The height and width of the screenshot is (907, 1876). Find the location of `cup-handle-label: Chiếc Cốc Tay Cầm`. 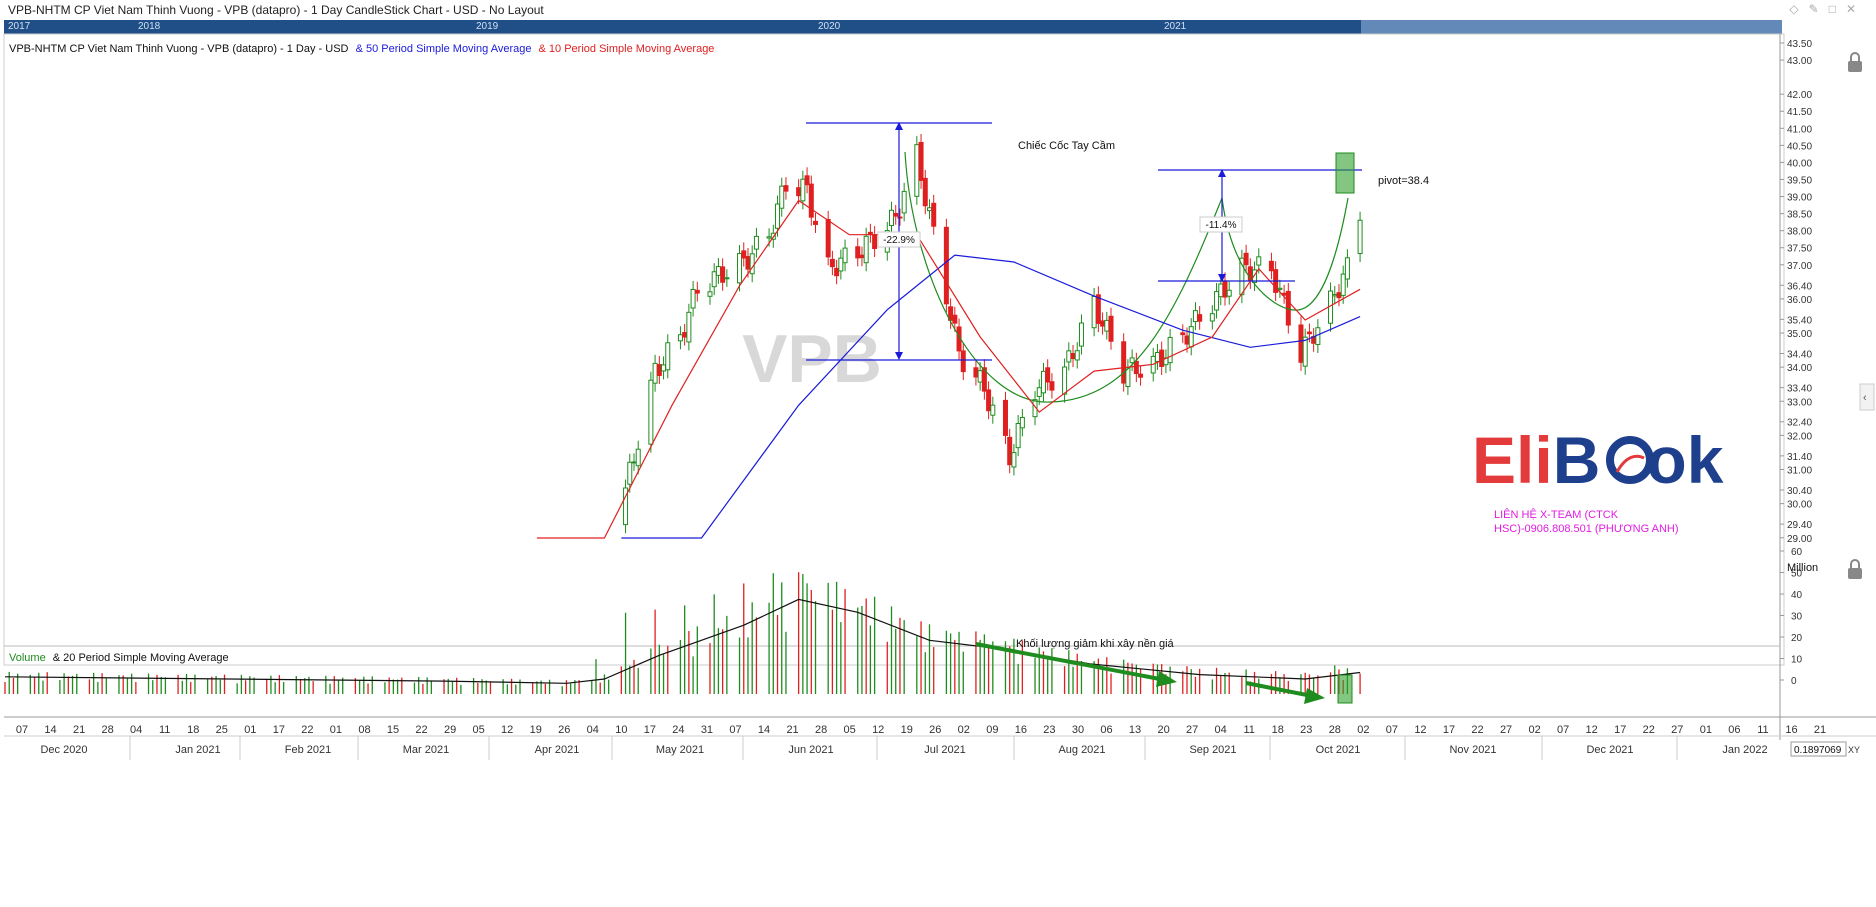

cup-handle-label: Chiếc Cốc Tay Cầm is located at coordinates (1066, 146).